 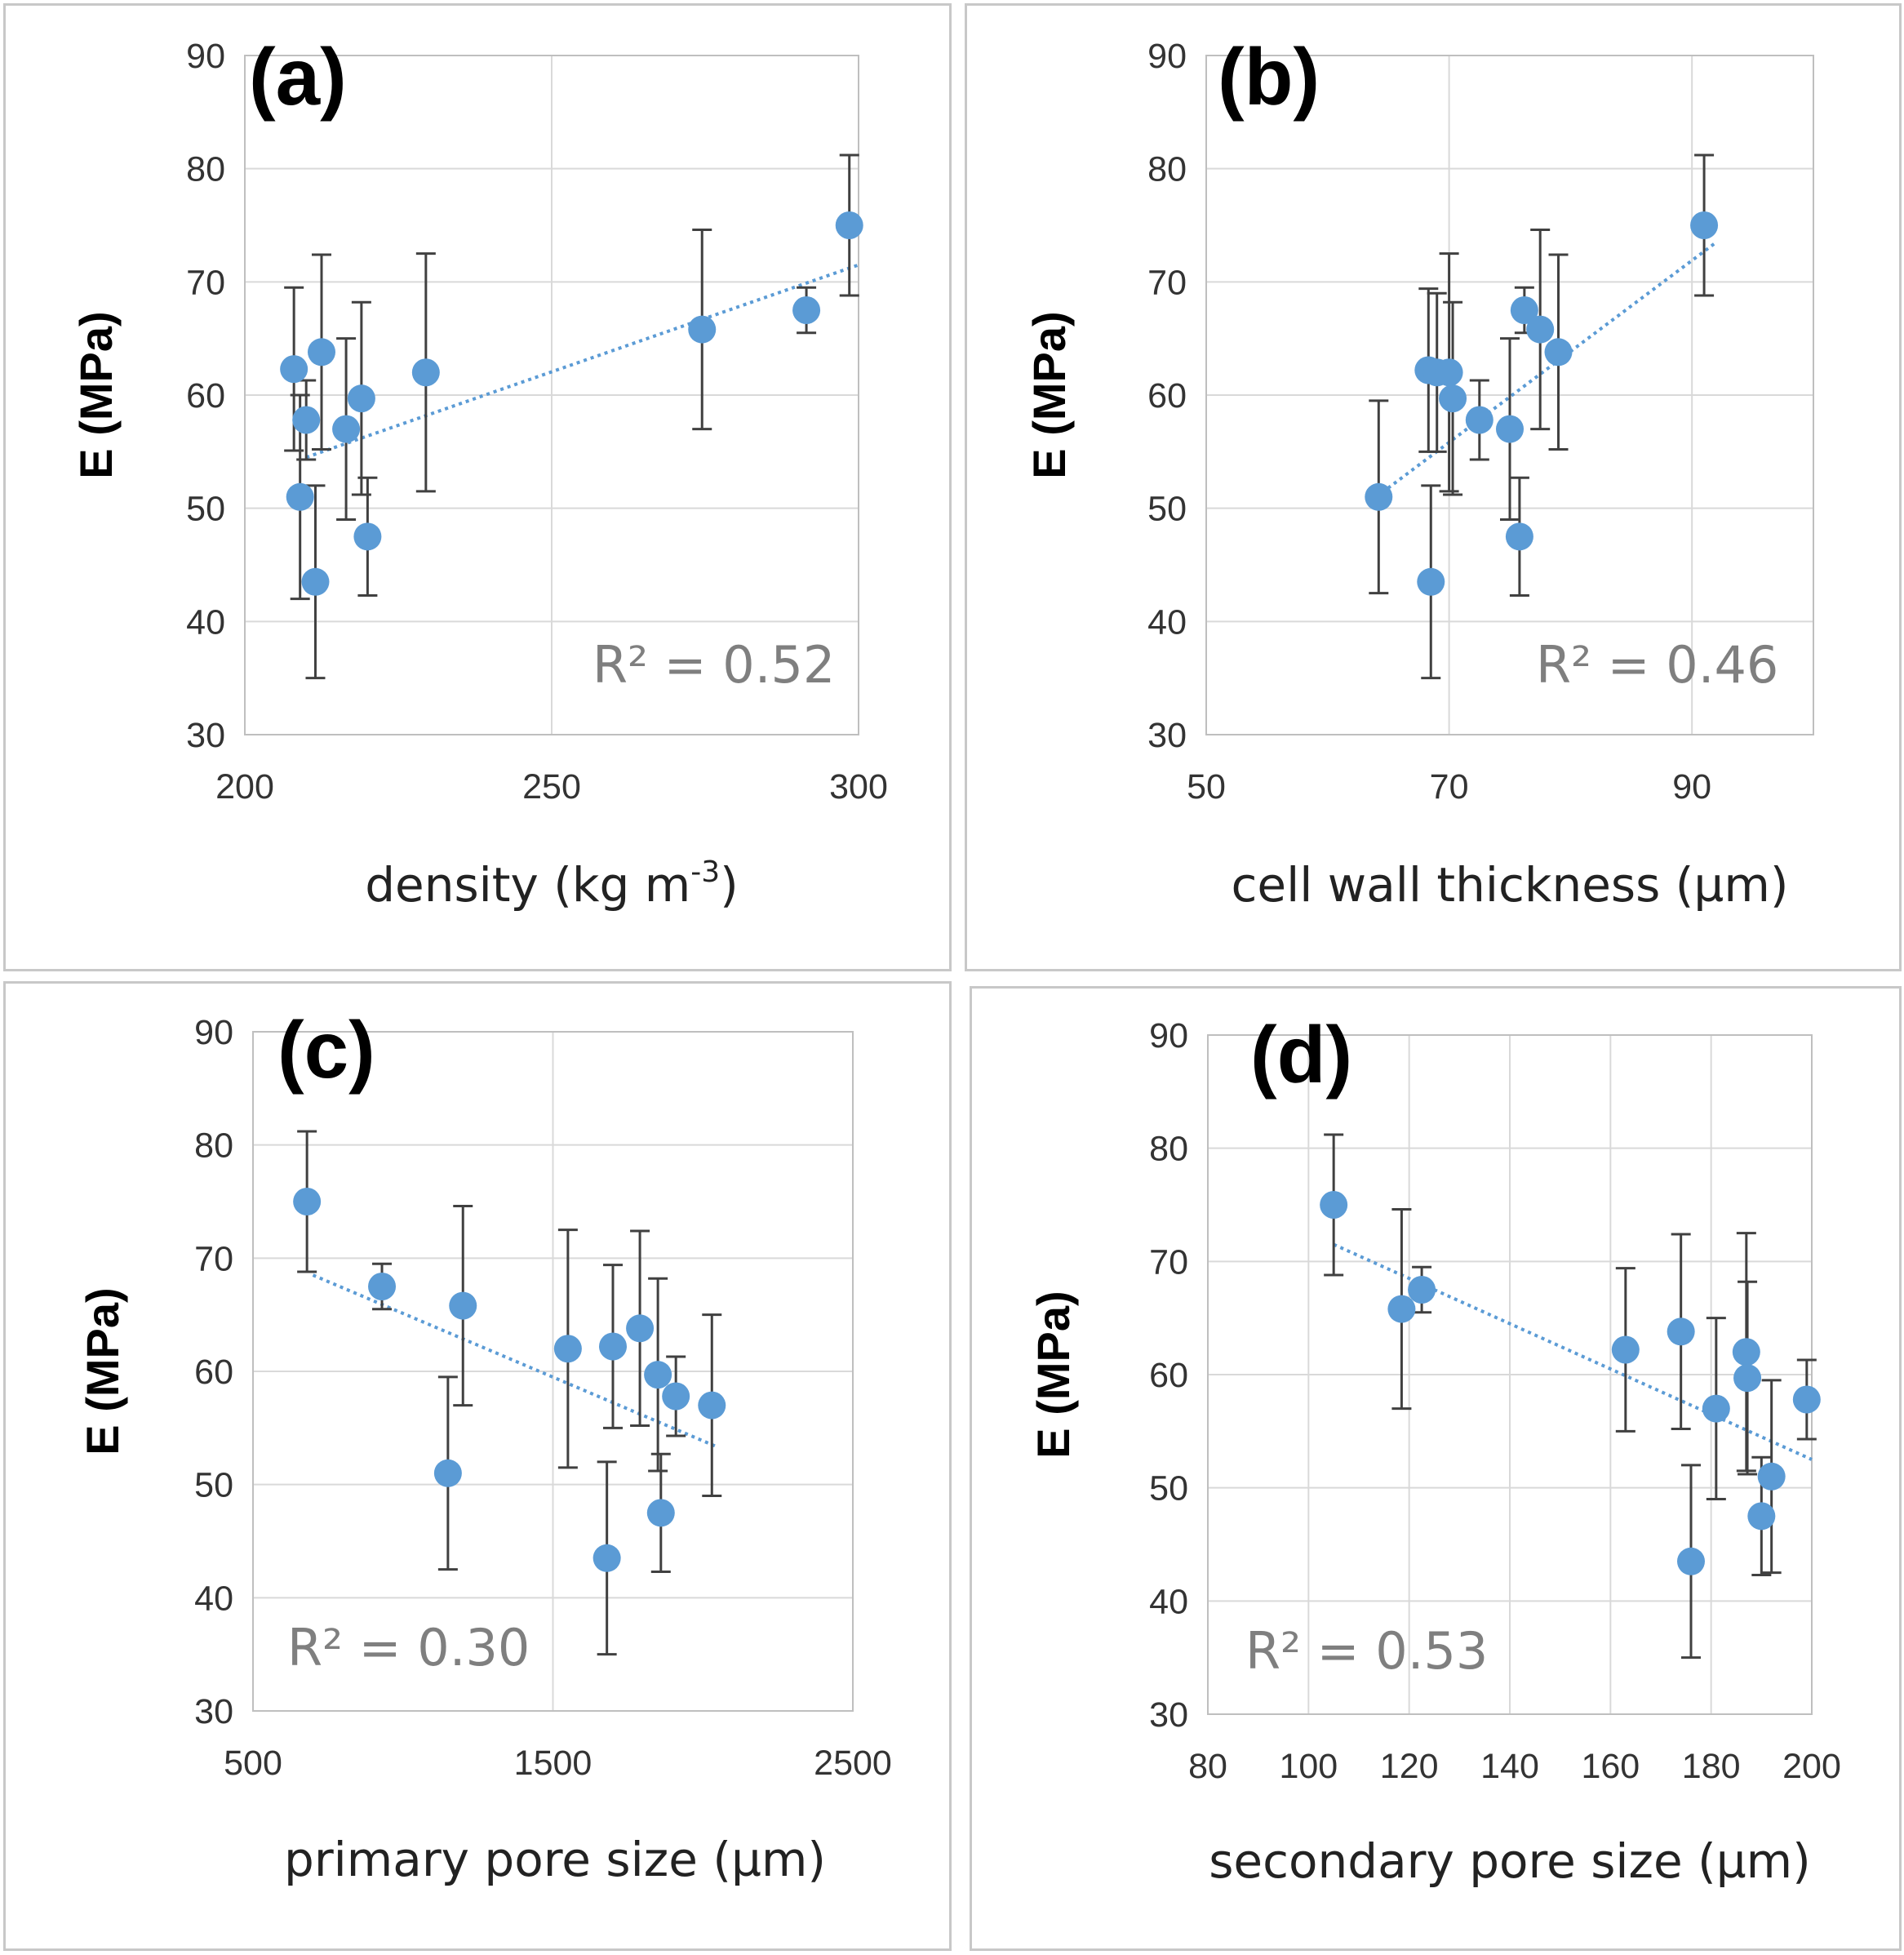 I want to click on panel-label: (a), so click(x=298, y=77).